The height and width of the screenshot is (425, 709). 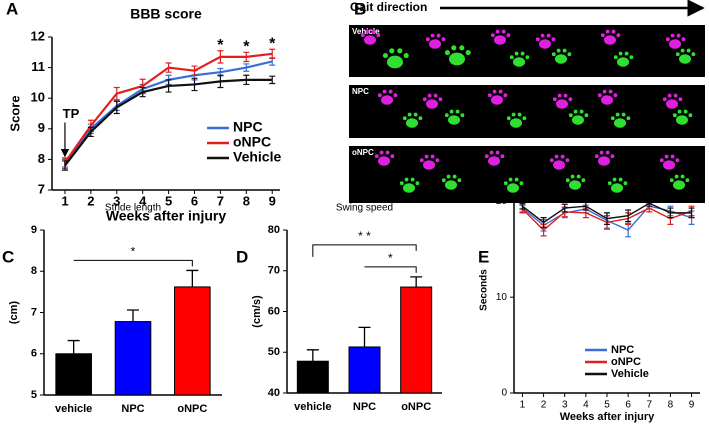 What do you see at coordinates (360, 9) in the screenshot?
I see `panel-label: B` at bounding box center [360, 9].